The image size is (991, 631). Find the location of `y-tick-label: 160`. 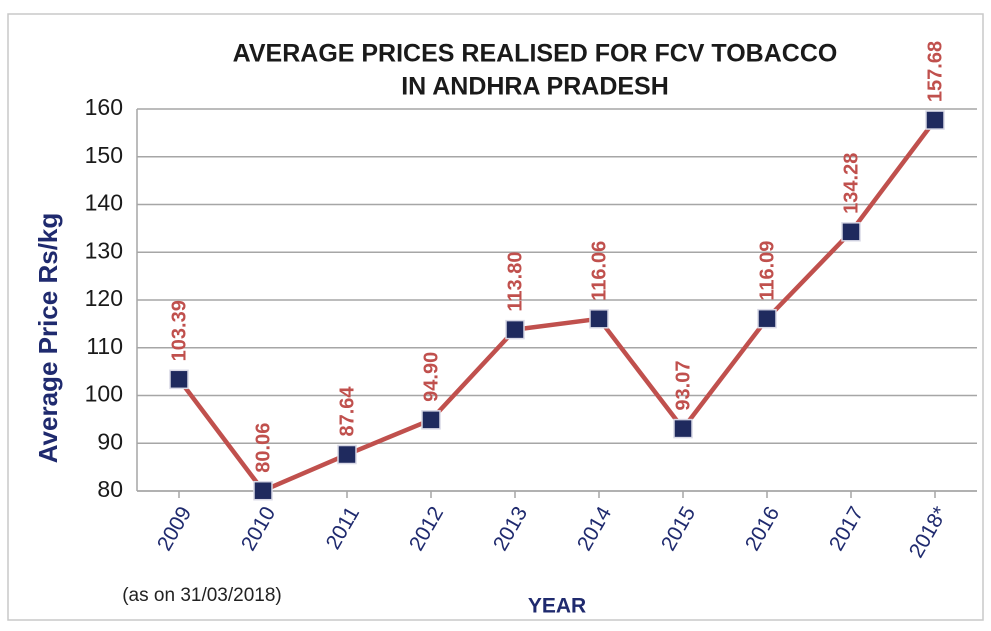

y-tick-label: 160 is located at coordinates (104, 107).